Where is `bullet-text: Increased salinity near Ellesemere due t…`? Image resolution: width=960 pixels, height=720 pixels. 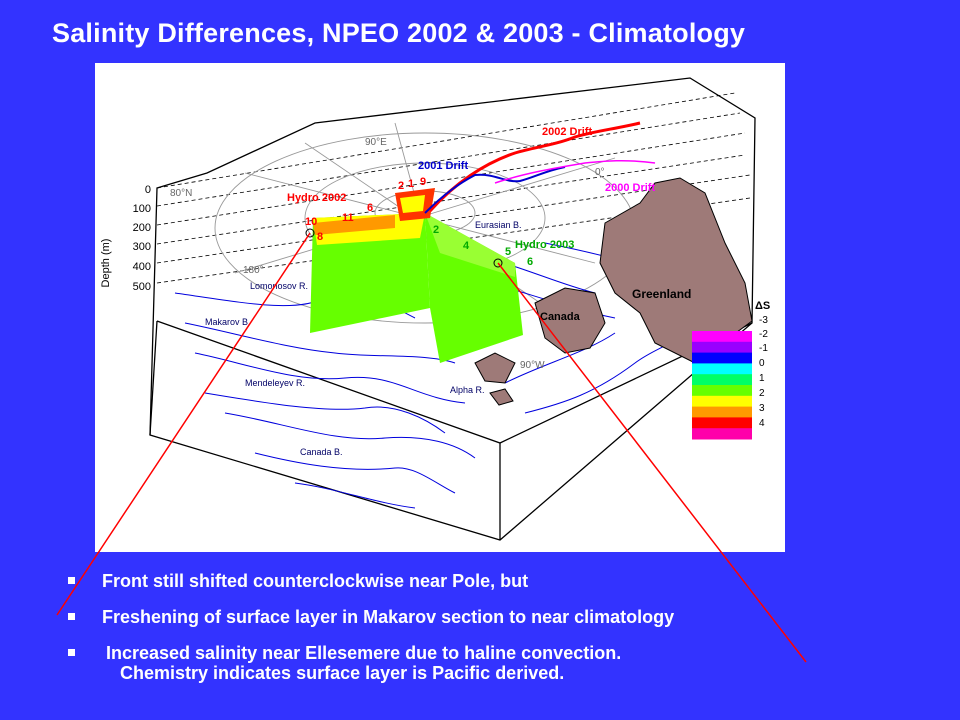
bullet-text: Increased salinity near Ellesemere due t… is located at coordinates (364, 653).